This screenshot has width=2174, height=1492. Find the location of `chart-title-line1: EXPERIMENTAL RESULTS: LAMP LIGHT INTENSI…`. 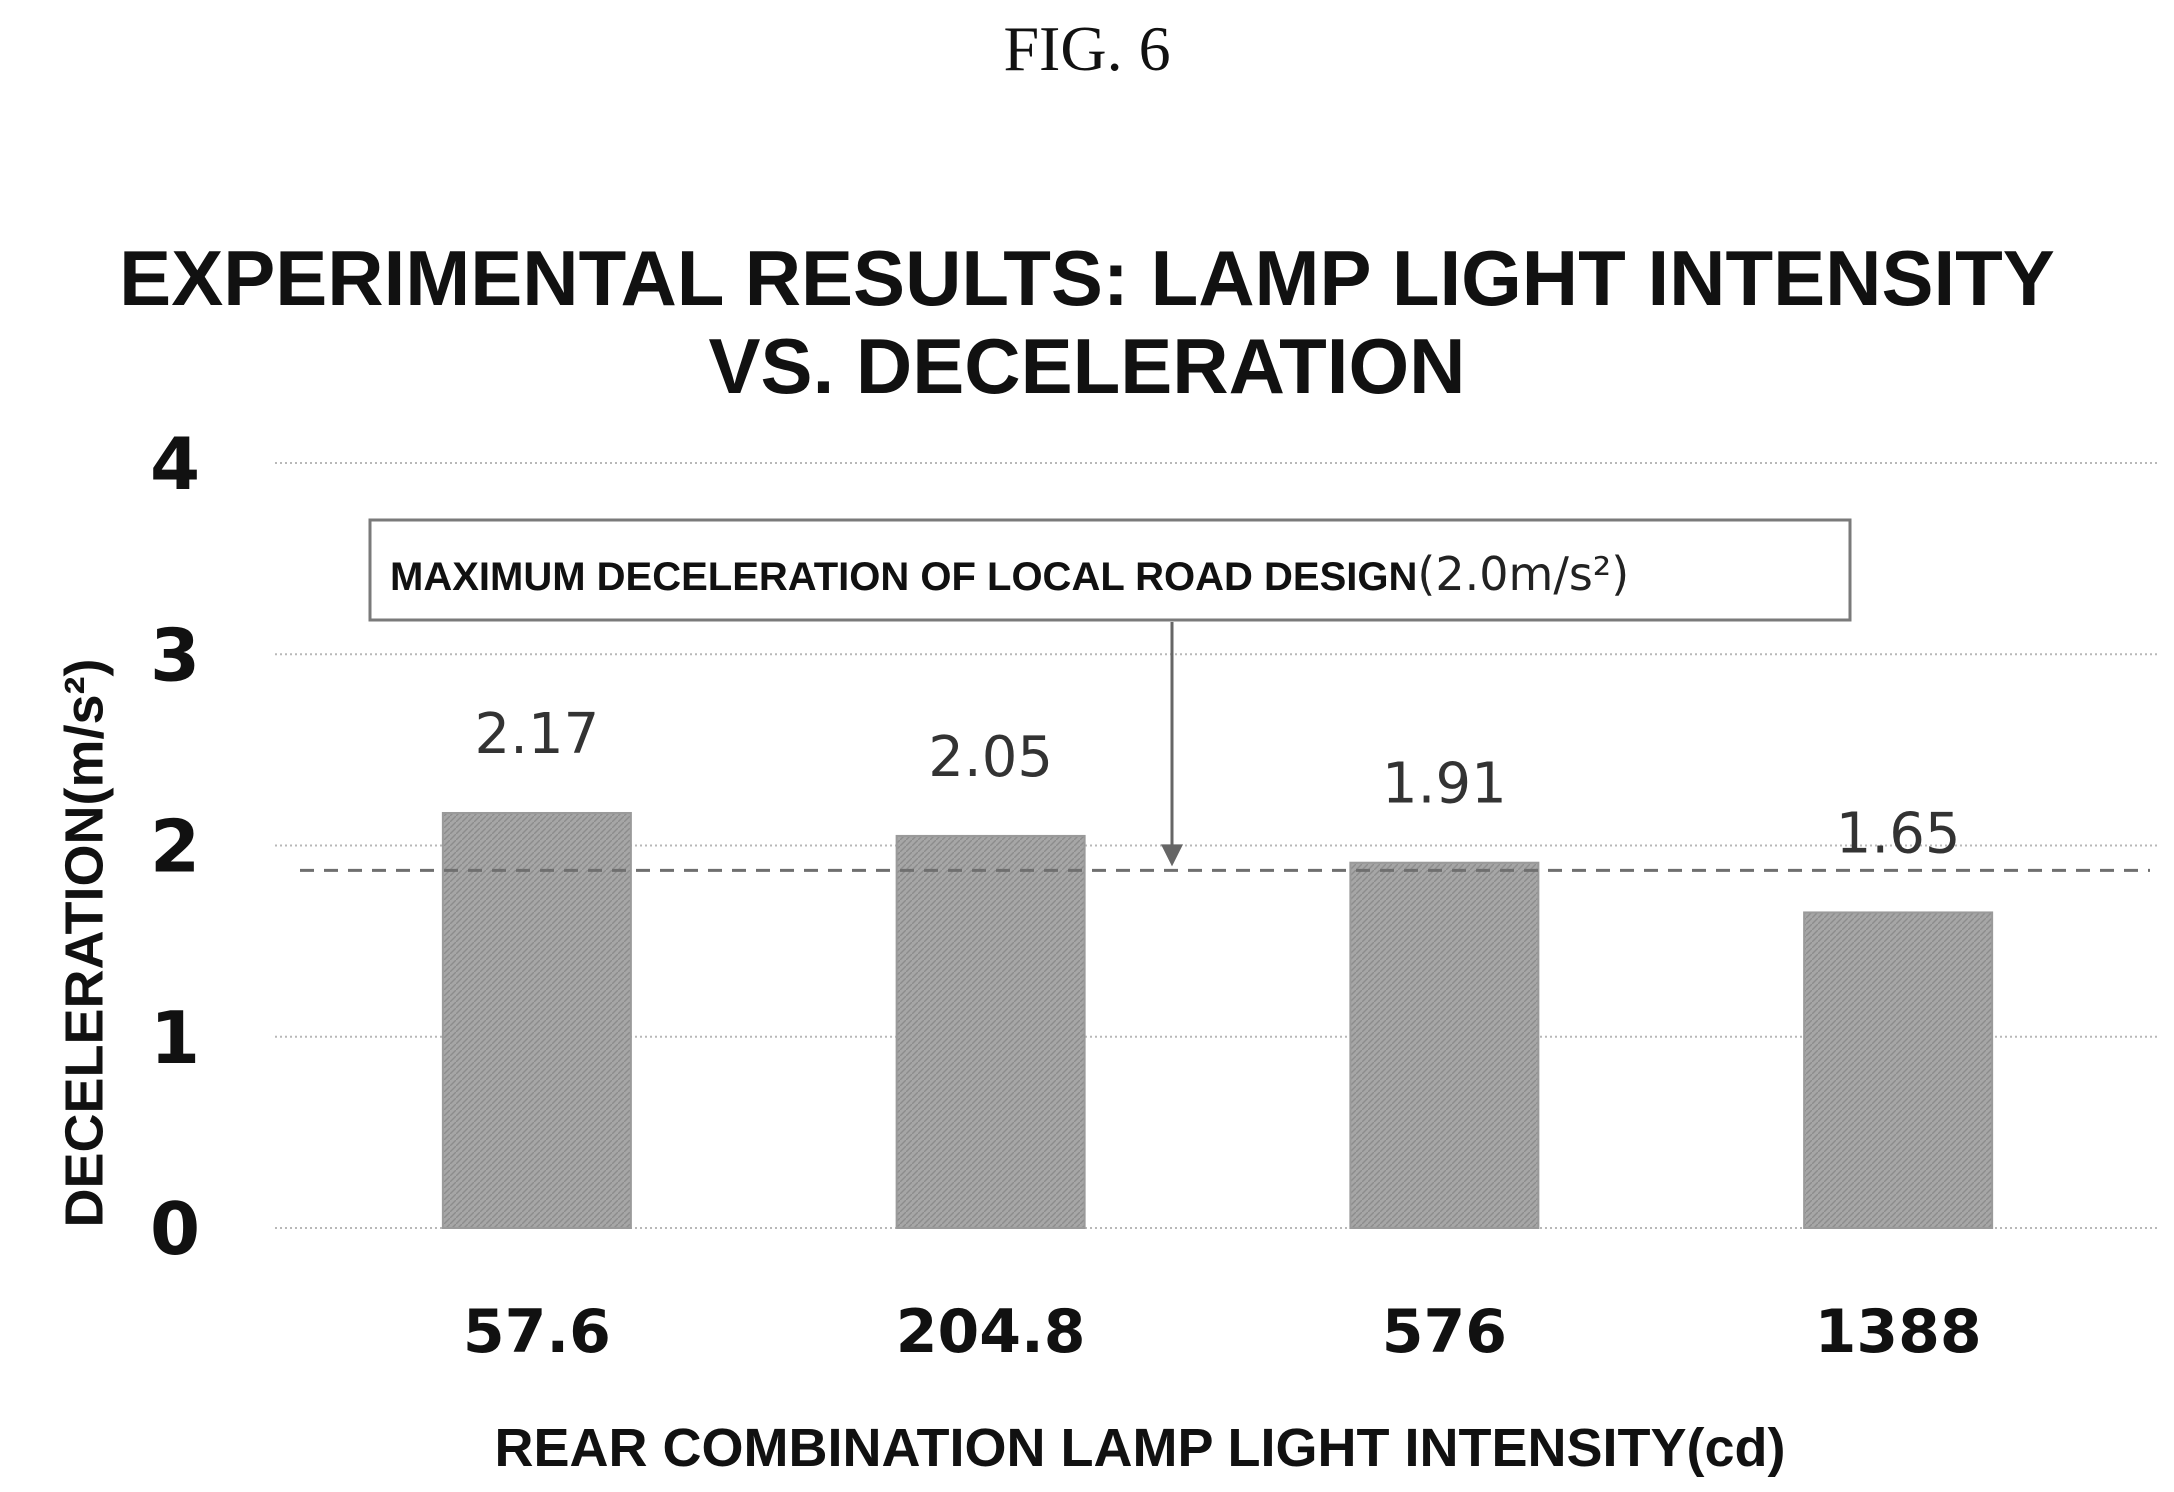

chart-title-line1: EXPERIMENTAL RESULTS: LAMP LIGHT INTENSI… is located at coordinates (1087, 278).